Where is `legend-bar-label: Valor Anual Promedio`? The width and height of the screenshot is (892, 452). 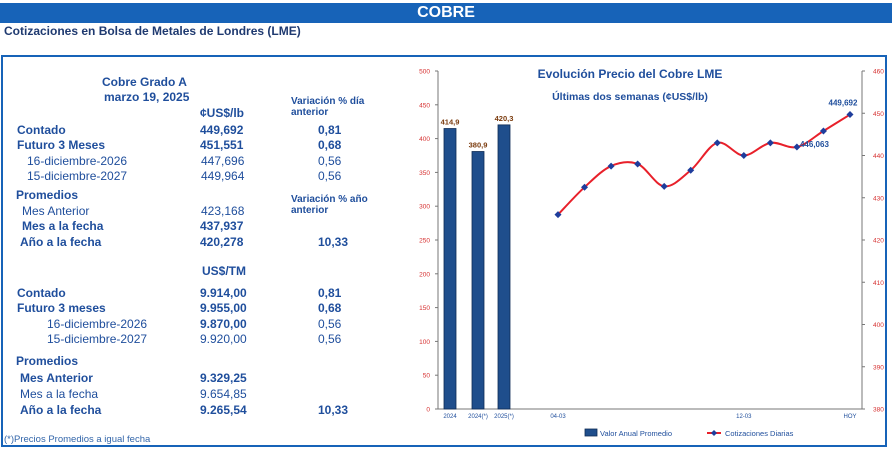 legend-bar-label: Valor Anual Promedio is located at coordinates (636, 433).